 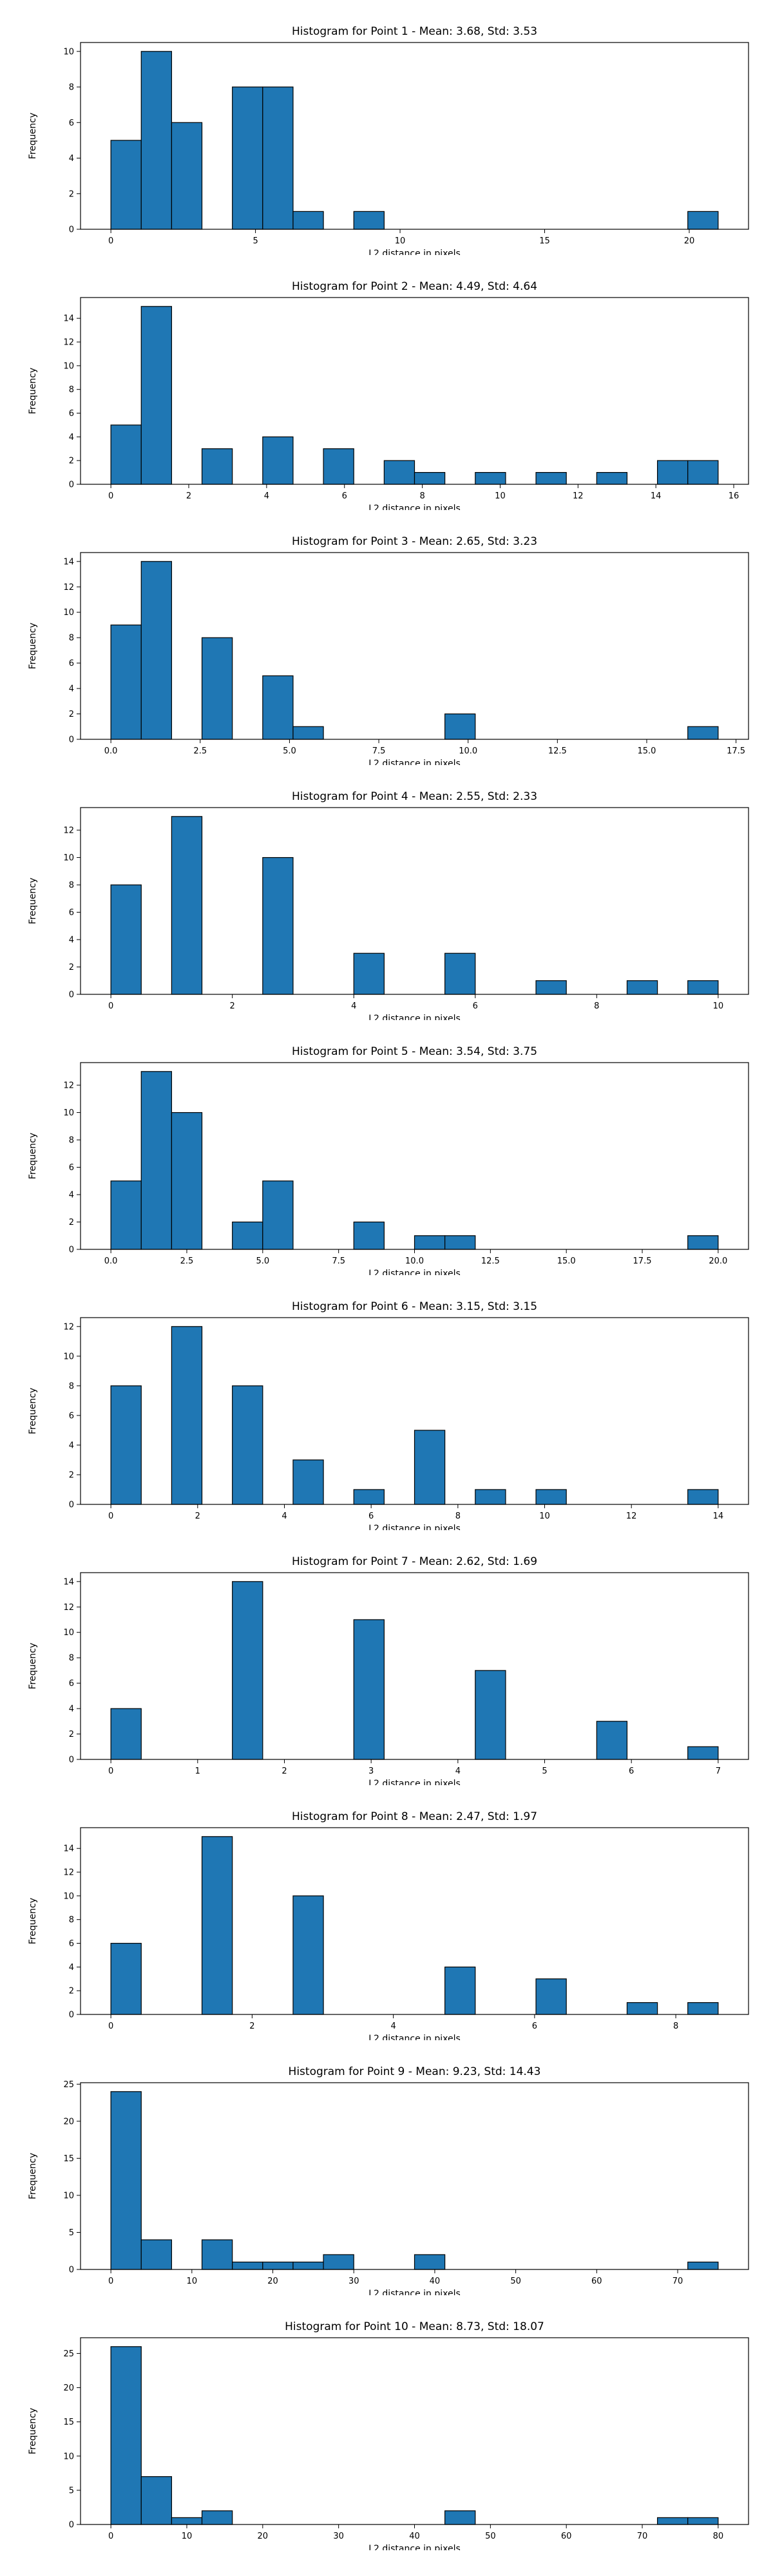 What do you see at coordinates (338, 2536) in the screenshot?
I see `x-tick-label: 30` at bounding box center [338, 2536].